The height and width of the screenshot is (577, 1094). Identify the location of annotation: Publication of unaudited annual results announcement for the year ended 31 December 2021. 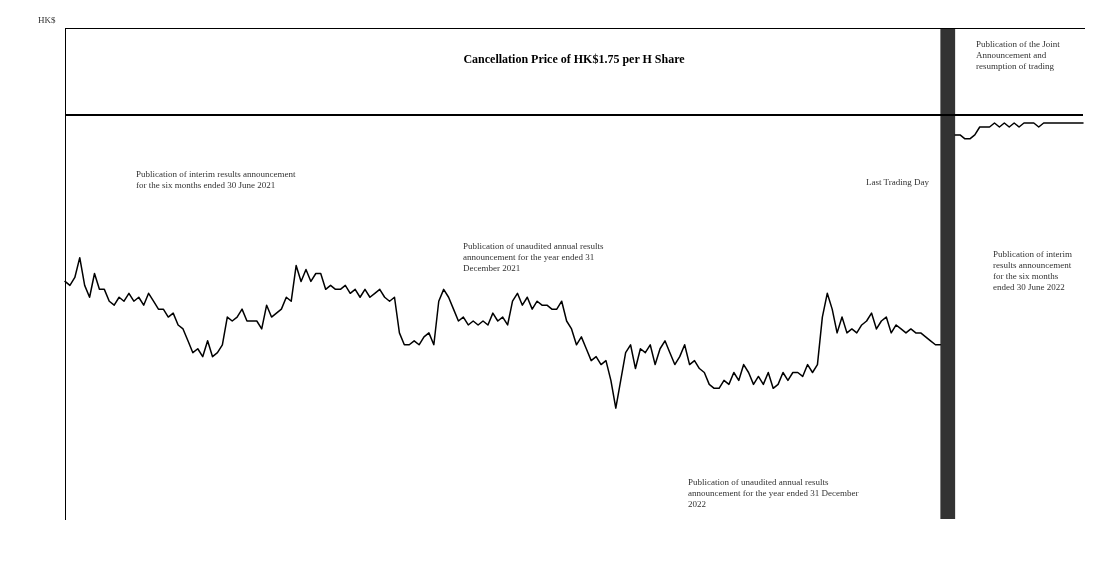
(534, 256).